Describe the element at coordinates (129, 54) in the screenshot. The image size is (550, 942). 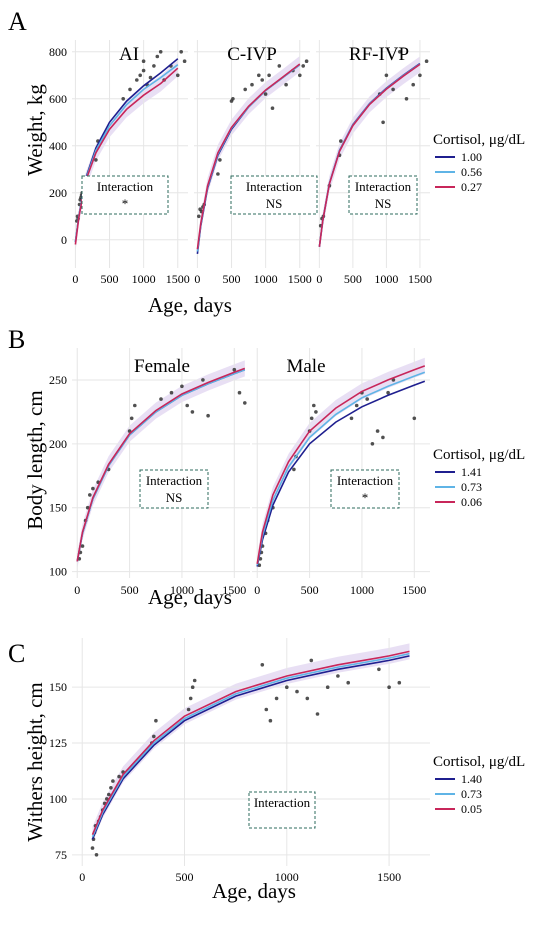
I see `facet-title: AI` at that location.